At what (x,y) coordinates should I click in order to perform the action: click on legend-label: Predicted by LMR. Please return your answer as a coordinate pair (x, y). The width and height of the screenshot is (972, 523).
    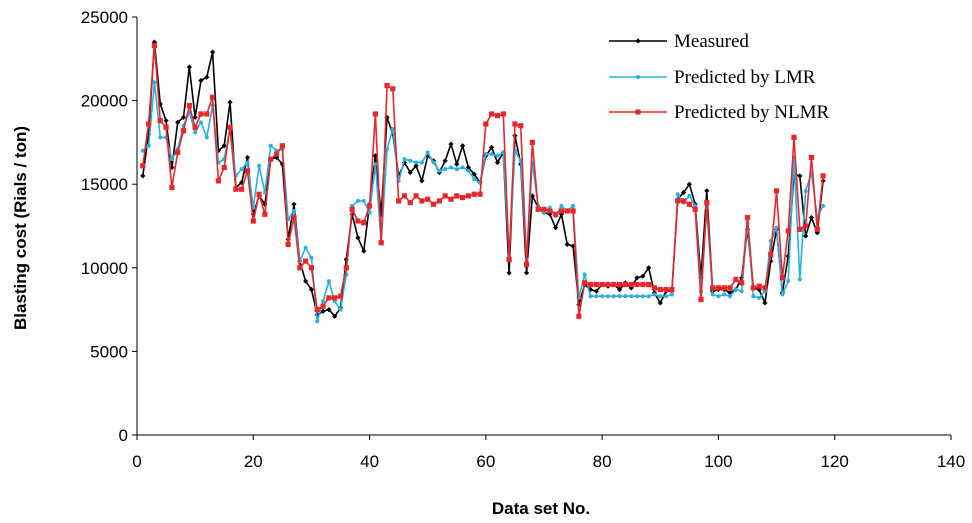
    Looking at the image, I should click on (745, 77).